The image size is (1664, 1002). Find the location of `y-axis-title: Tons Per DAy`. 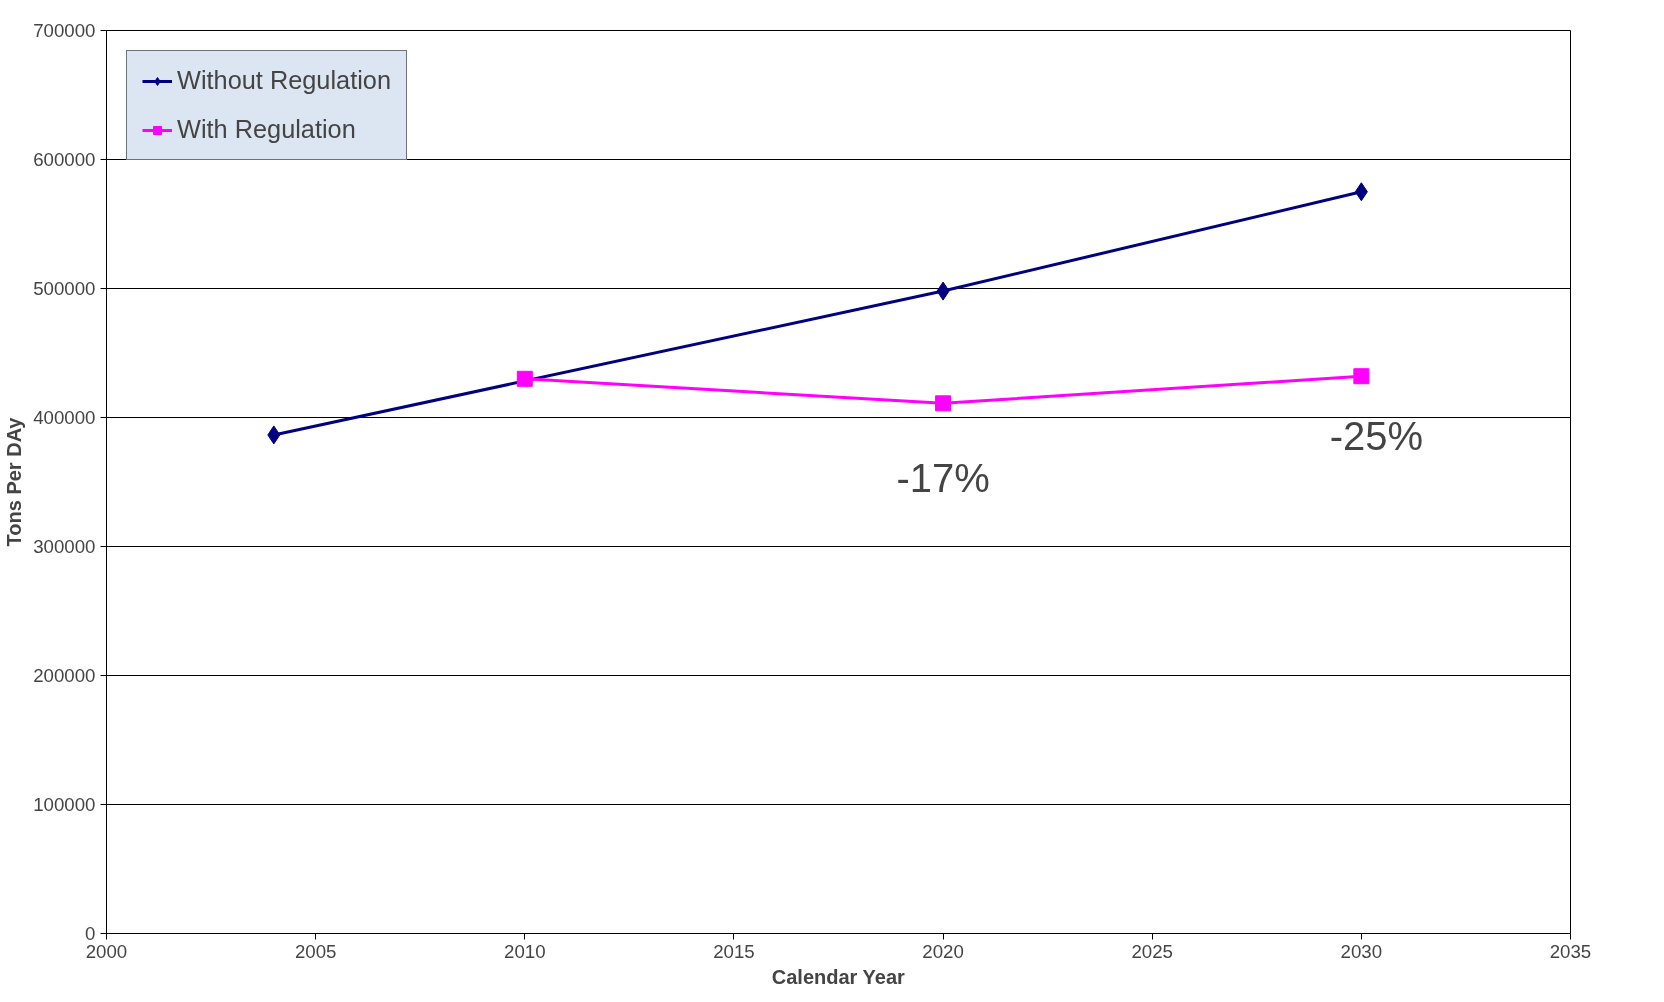

y-axis-title: Tons Per DAy is located at coordinates (14, 481).